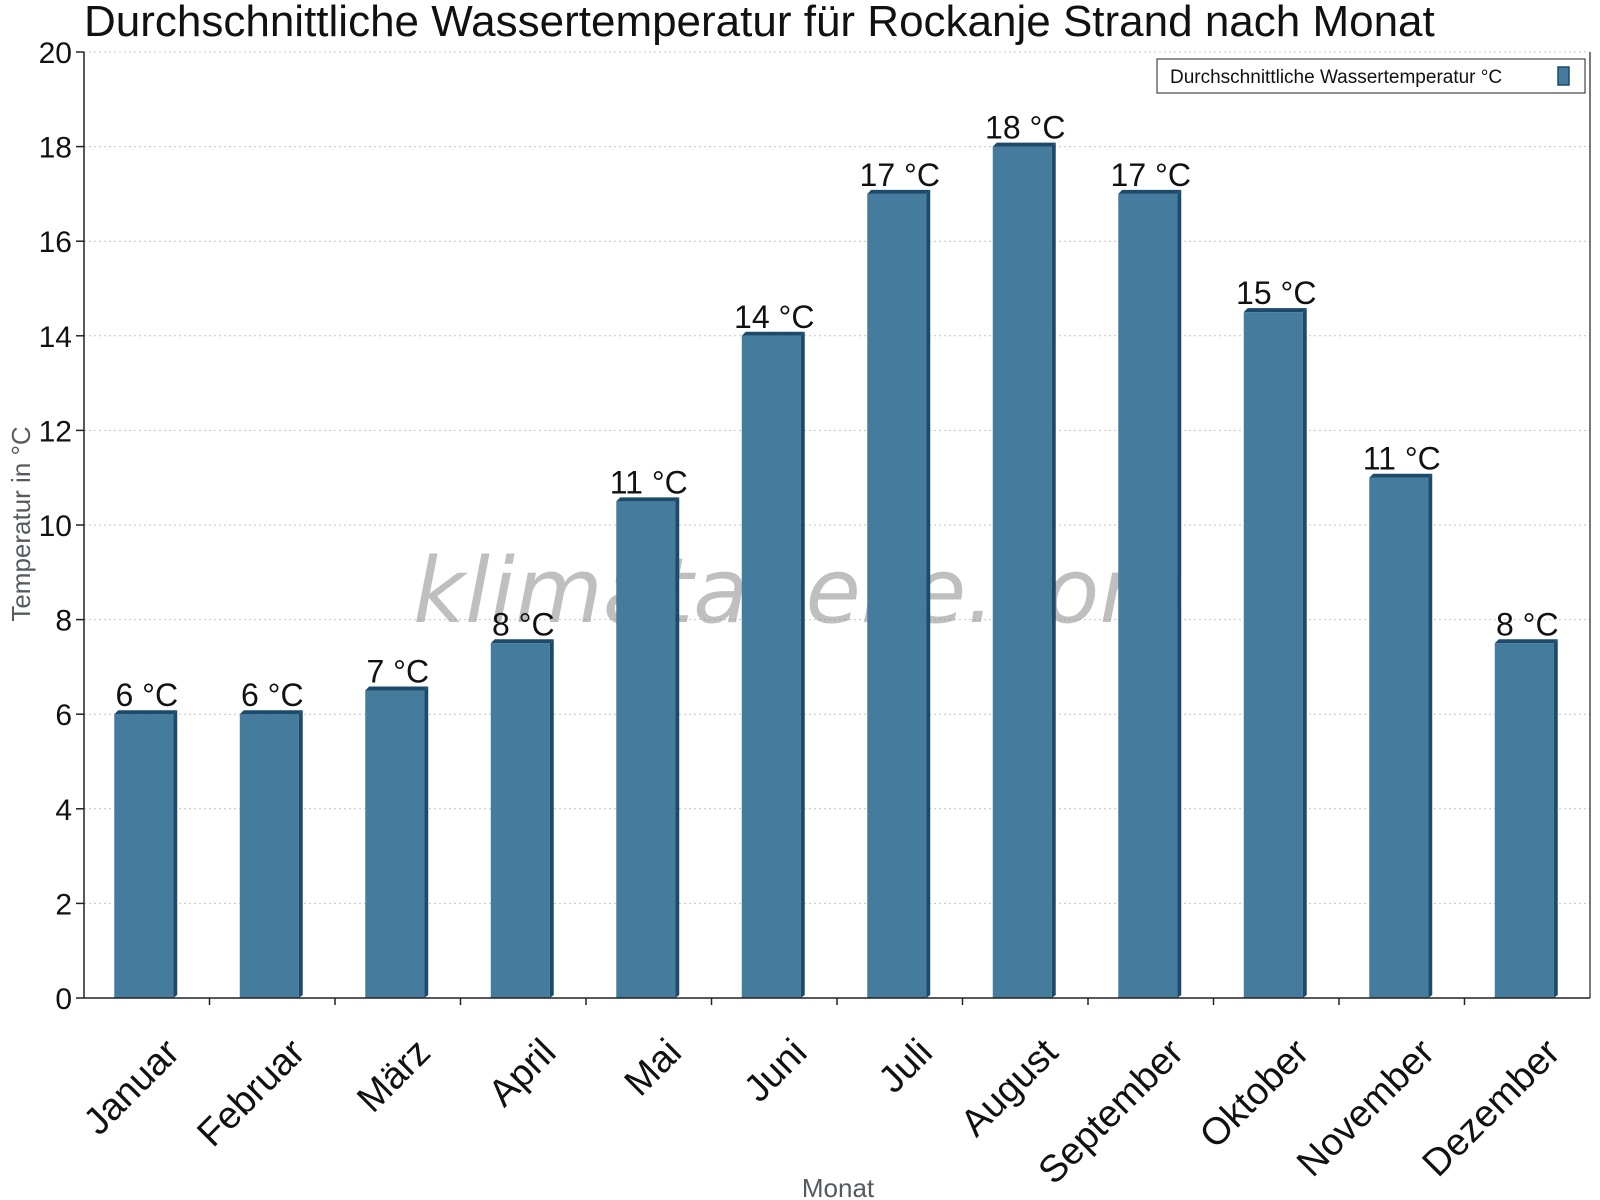 The width and height of the screenshot is (1600, 1200). I want to click on legend: Durchschnittliche Wassertemperatur °C, so click(1371, 76).